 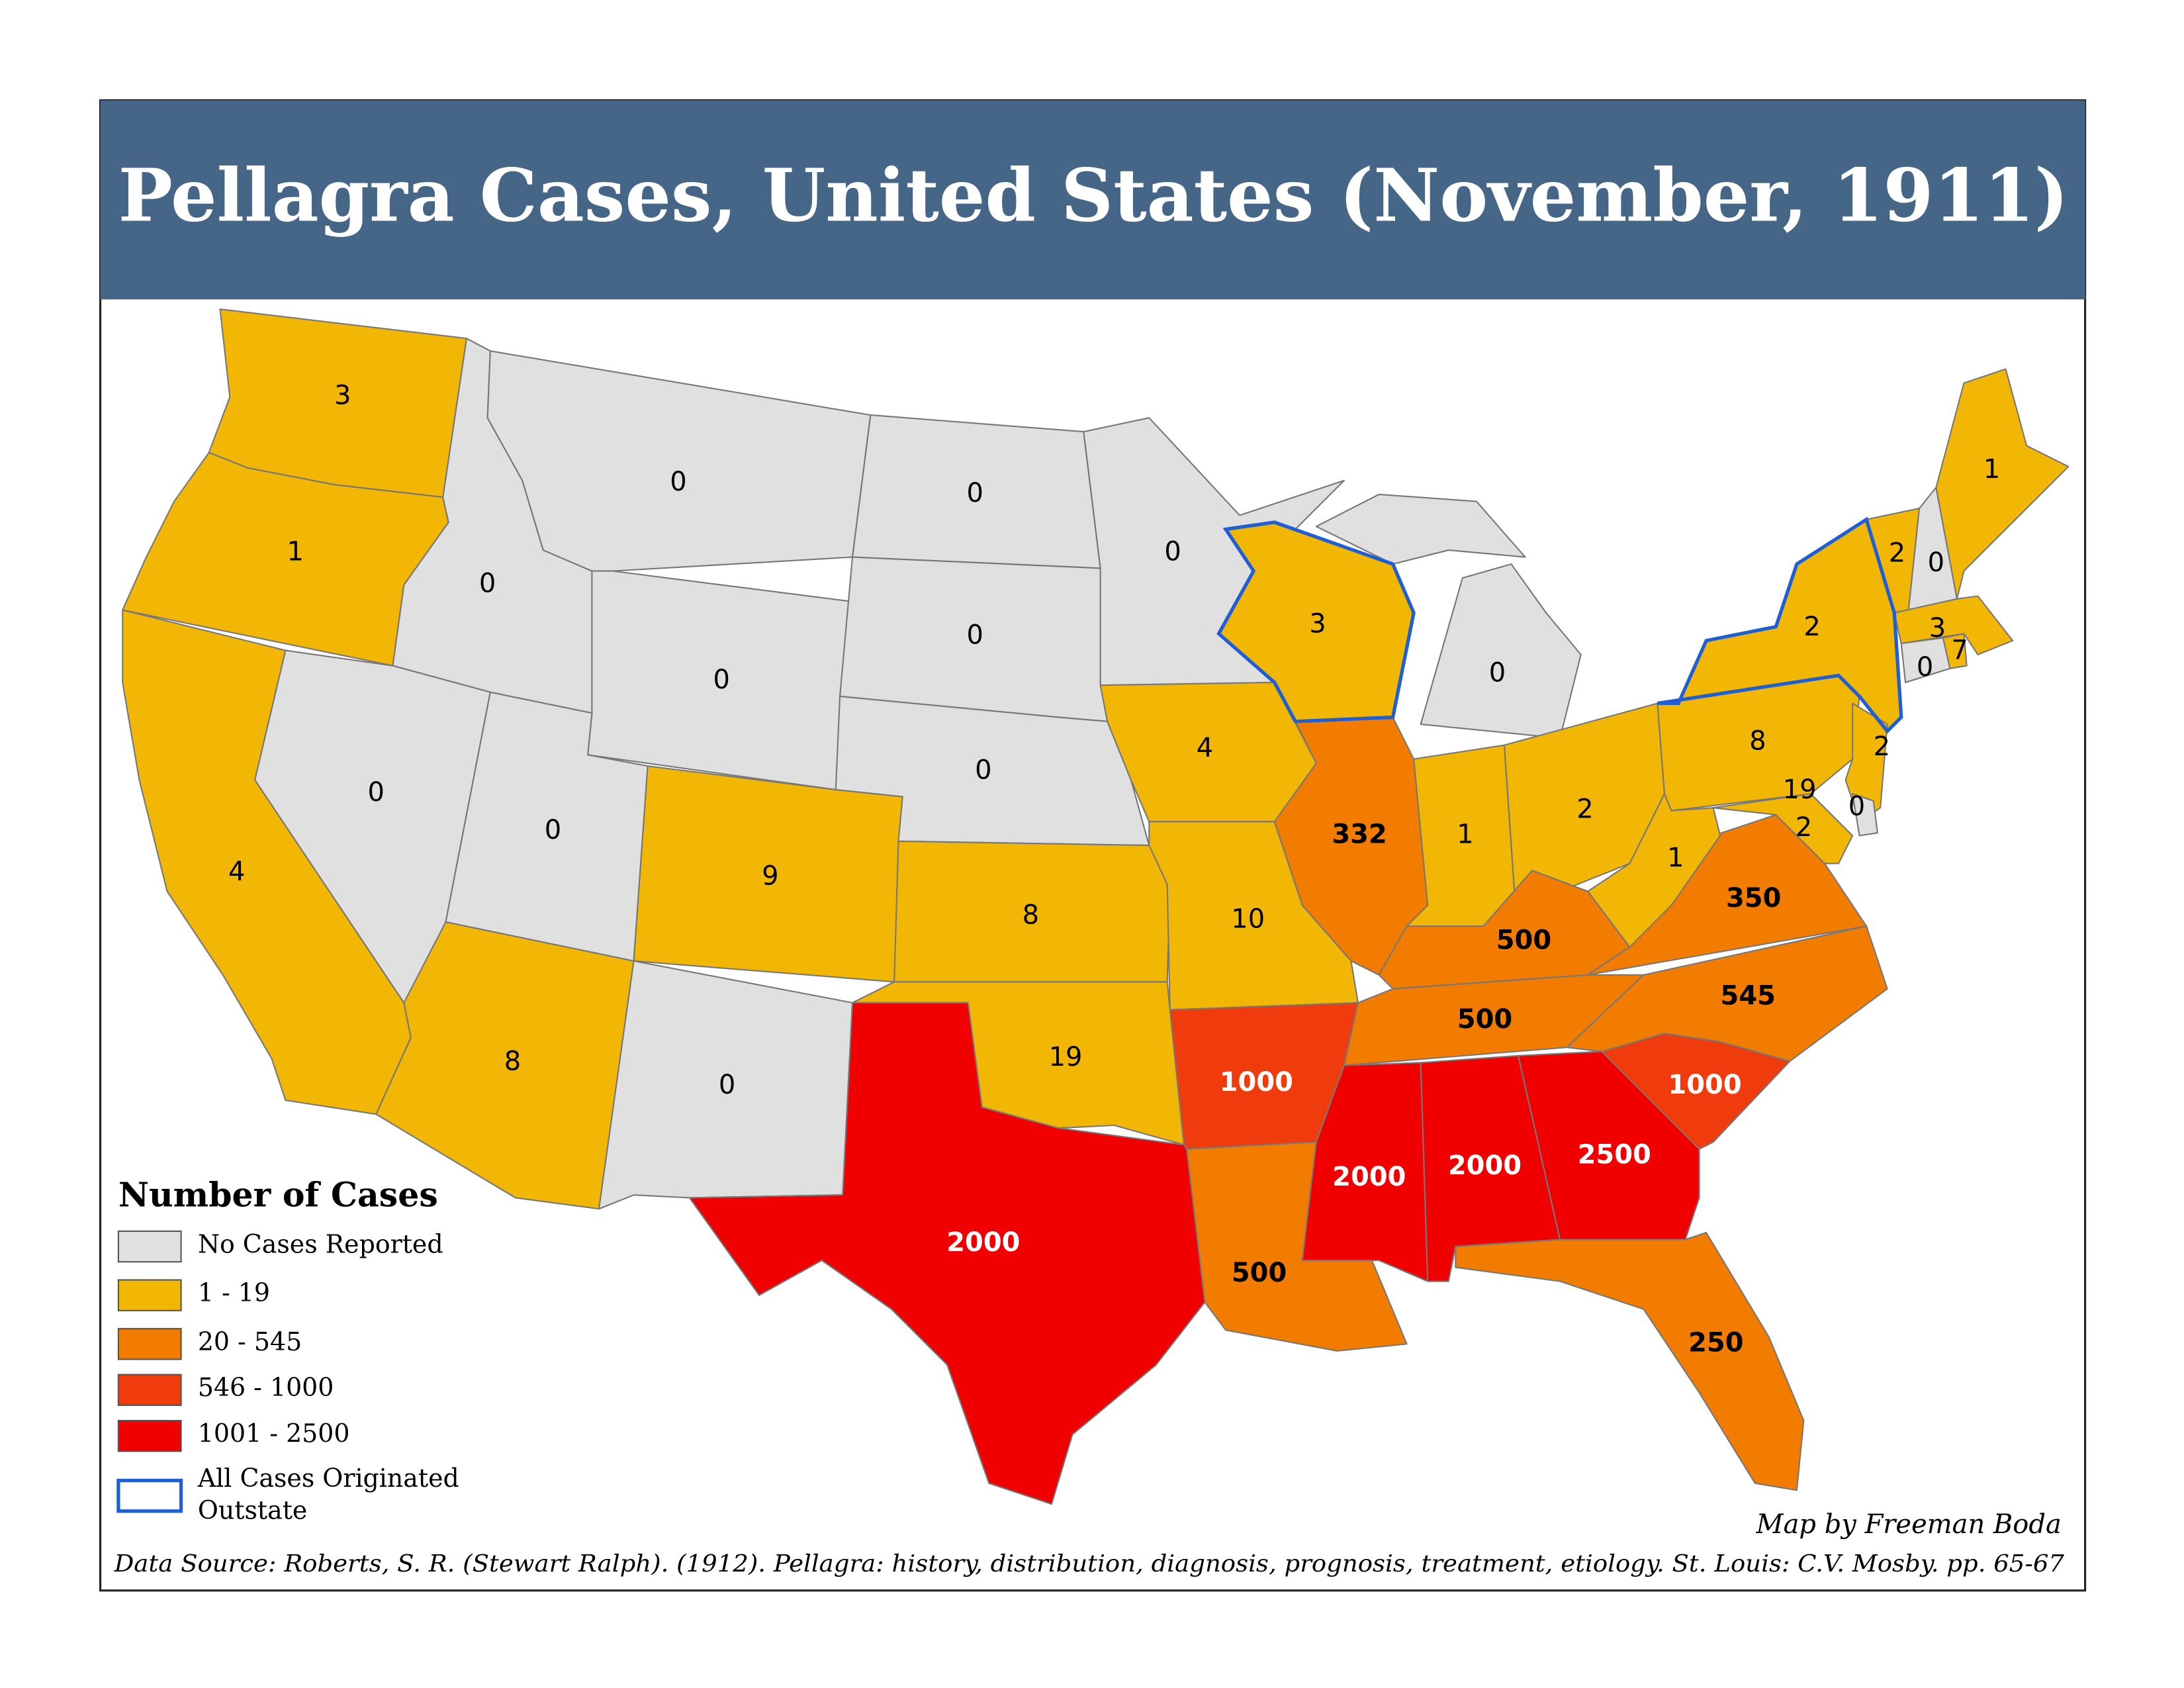 I want to click on state-value: 545, so click(x=1749, y=995).